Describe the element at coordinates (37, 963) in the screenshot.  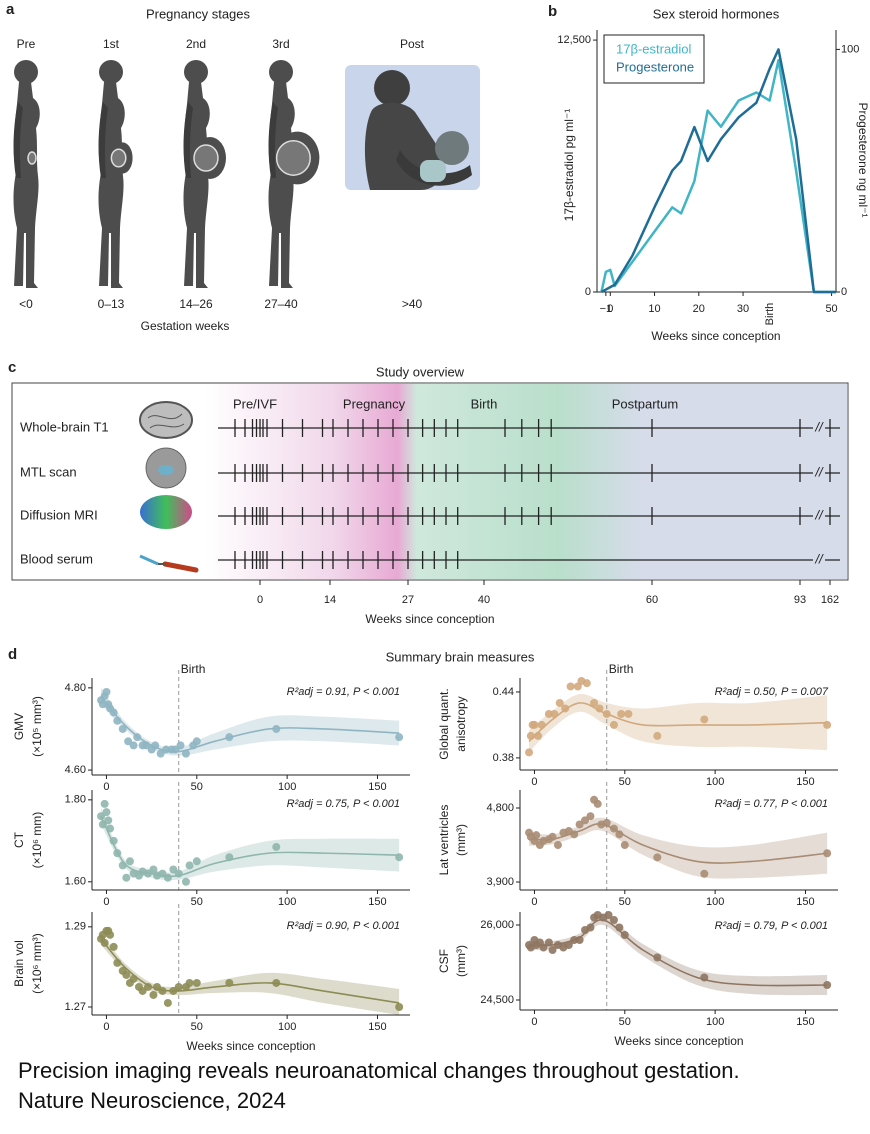
I see `y-axis-label: (×10⁶ mm³)` at that location.